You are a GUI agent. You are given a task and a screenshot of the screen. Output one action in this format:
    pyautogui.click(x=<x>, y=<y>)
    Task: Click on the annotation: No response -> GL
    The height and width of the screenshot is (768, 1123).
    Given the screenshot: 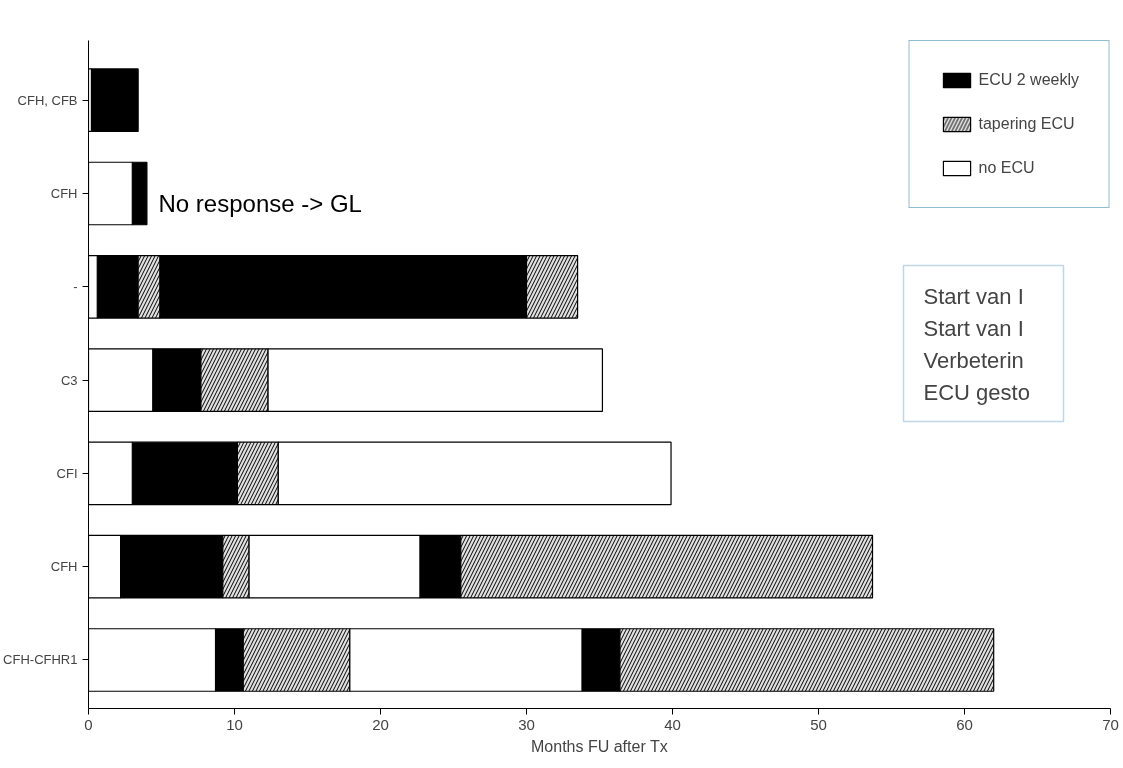 What is the action you would take?
    pyautogui.click(x=260, y=203)
    